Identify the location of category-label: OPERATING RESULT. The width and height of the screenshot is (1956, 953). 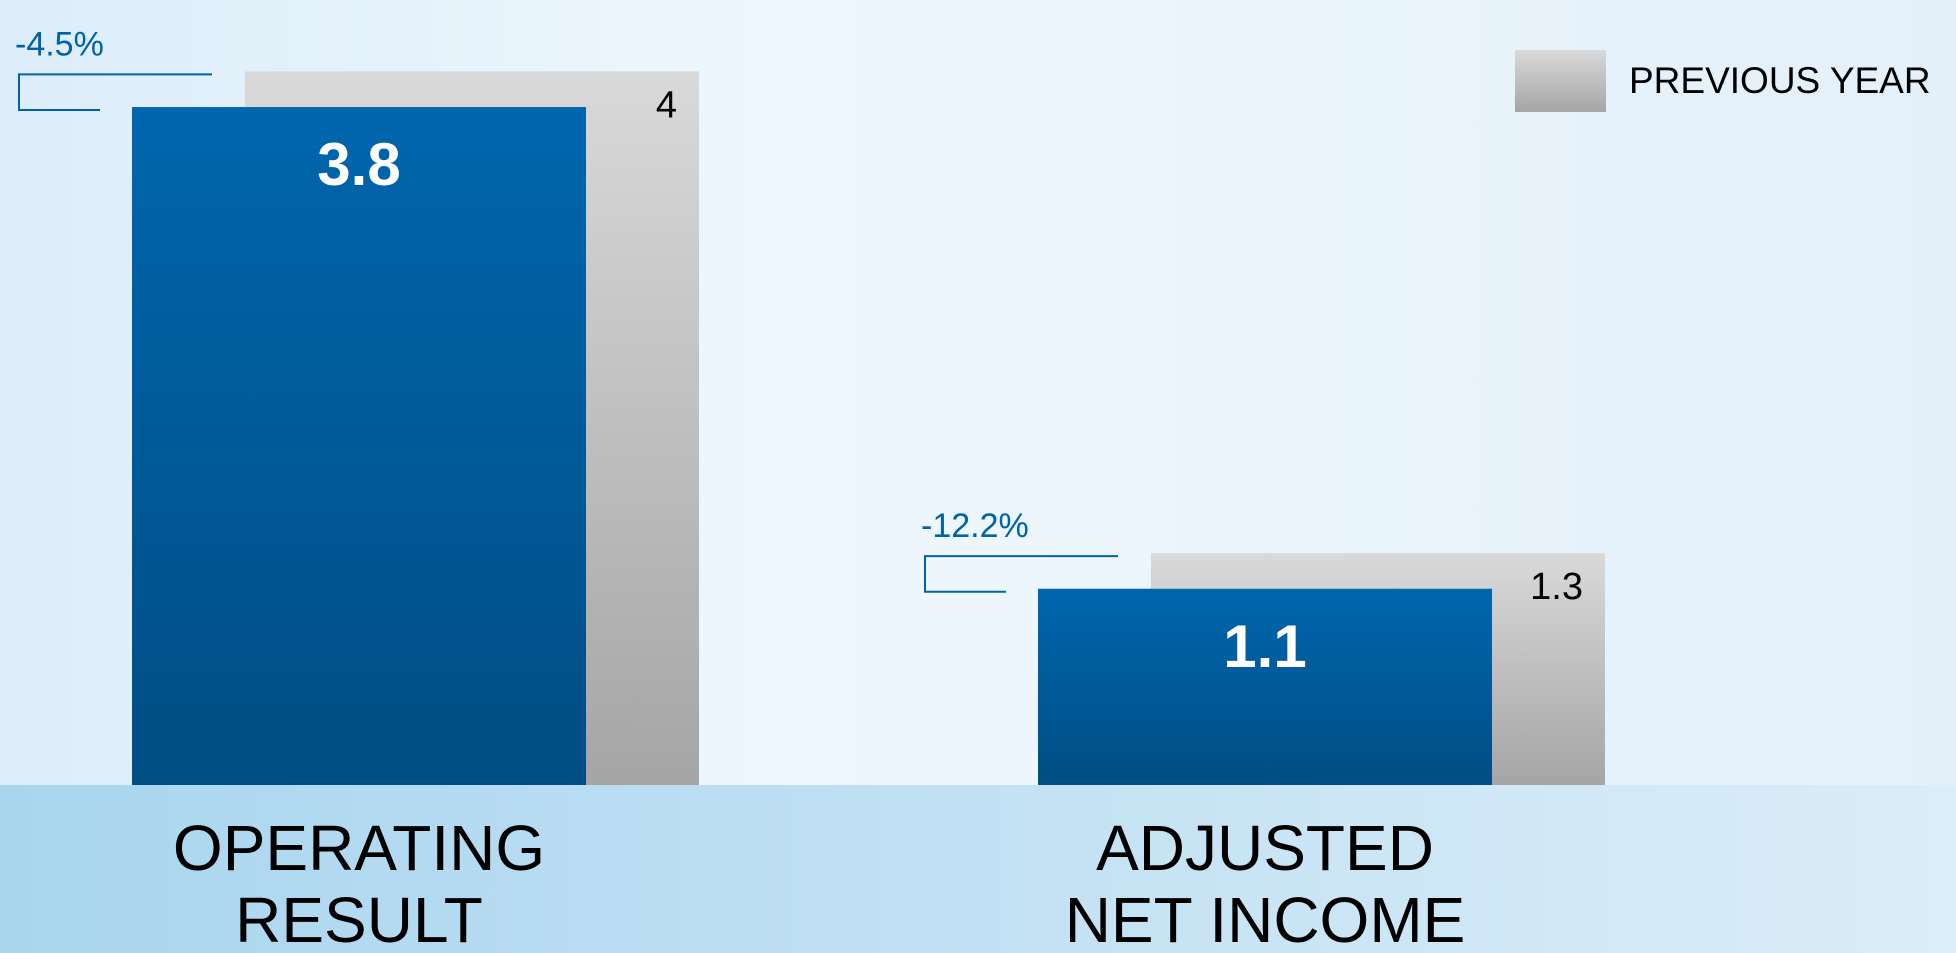
(359, 882).